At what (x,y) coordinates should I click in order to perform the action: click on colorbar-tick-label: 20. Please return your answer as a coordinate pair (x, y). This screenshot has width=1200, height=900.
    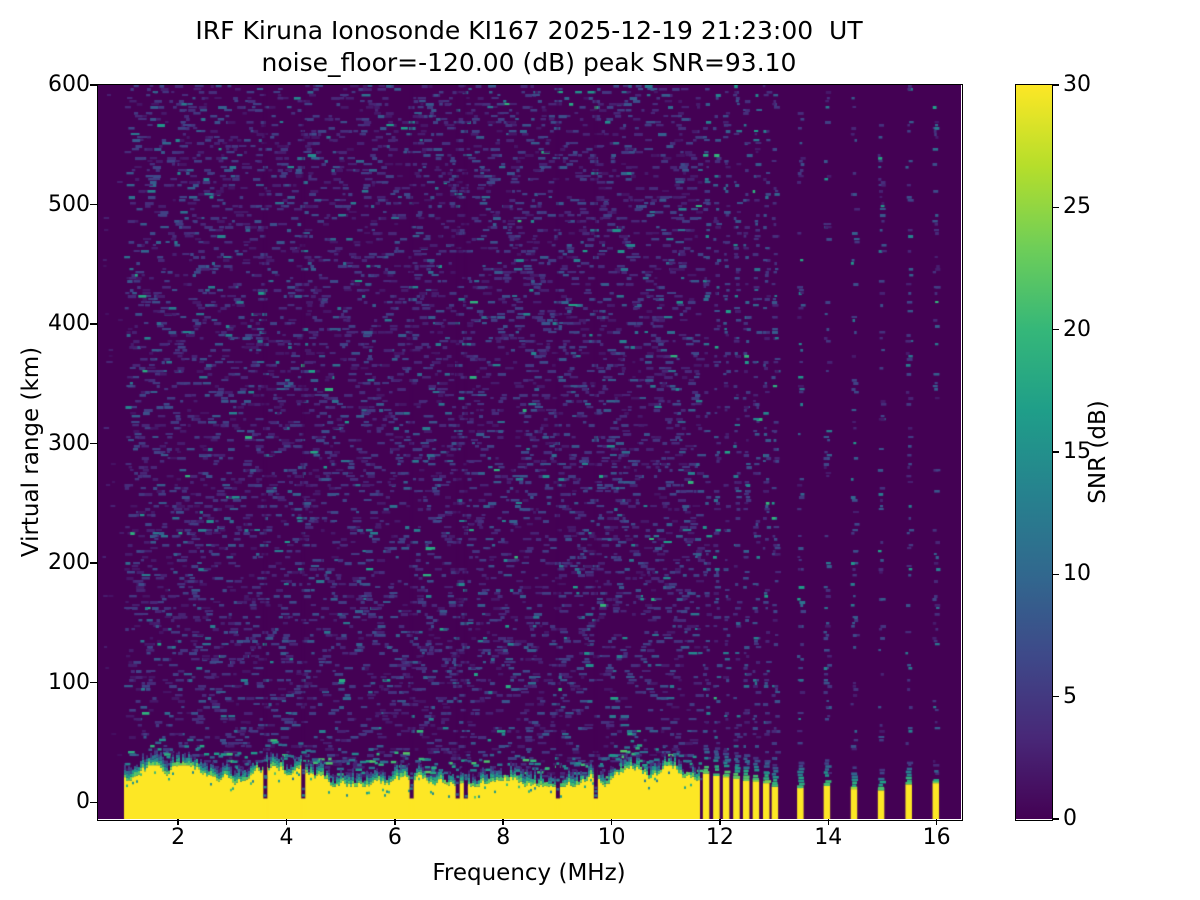
    Looking at the image, I should click on (1077, 329).